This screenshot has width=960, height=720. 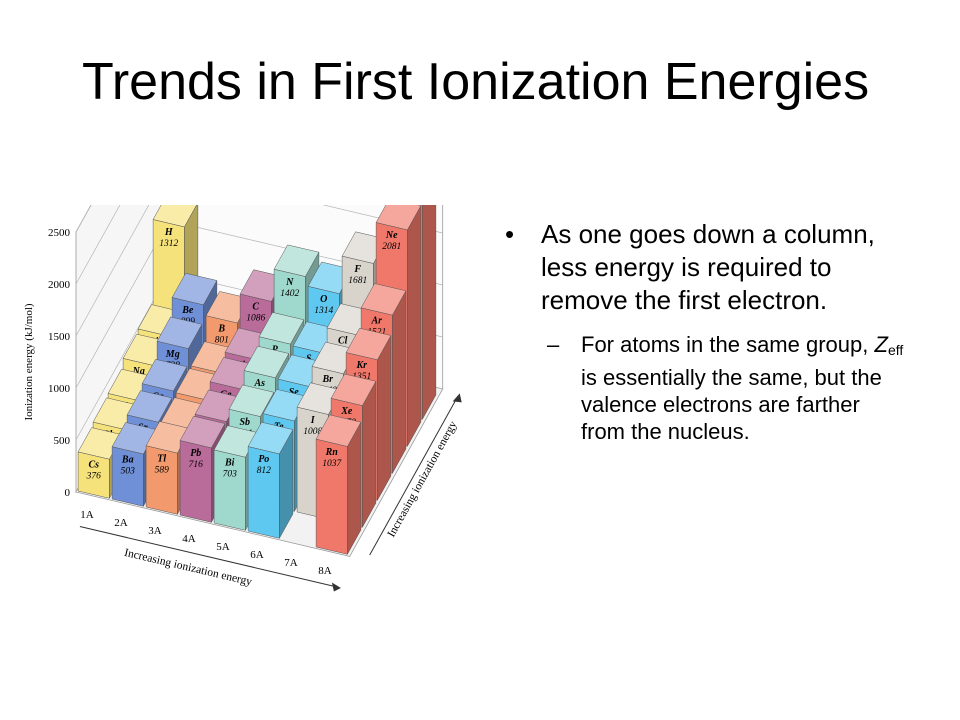 What do you see at coordinates (346, 411) in the screenshot?
I see `element-symbol: Xe` at bounding box center [346, 411].